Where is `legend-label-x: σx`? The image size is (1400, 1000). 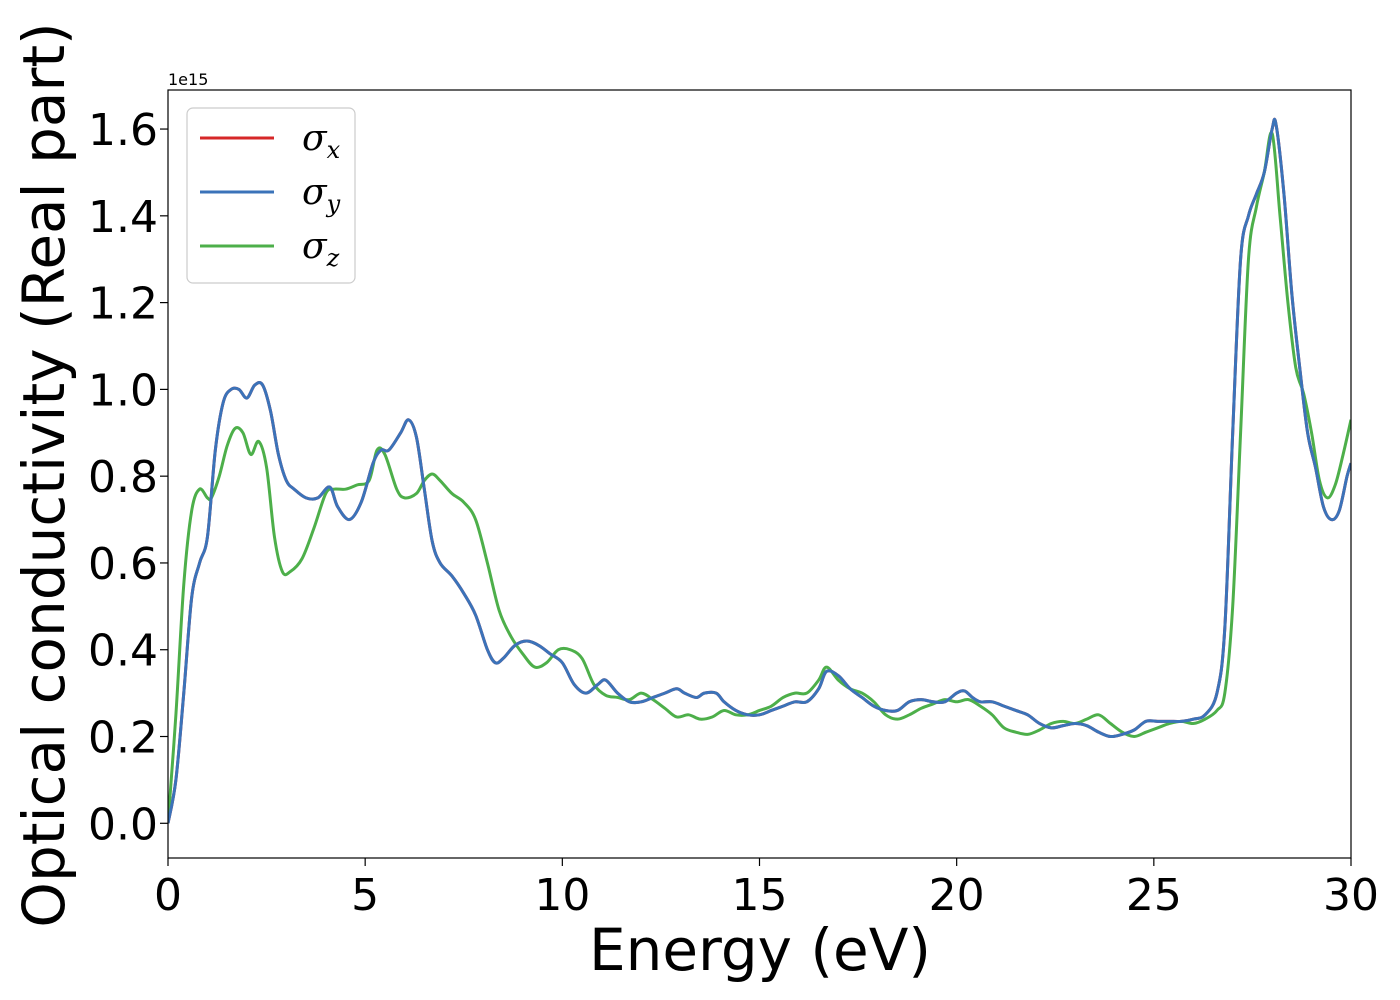 legend-label-x: σx is located at coordinates (321, 141).